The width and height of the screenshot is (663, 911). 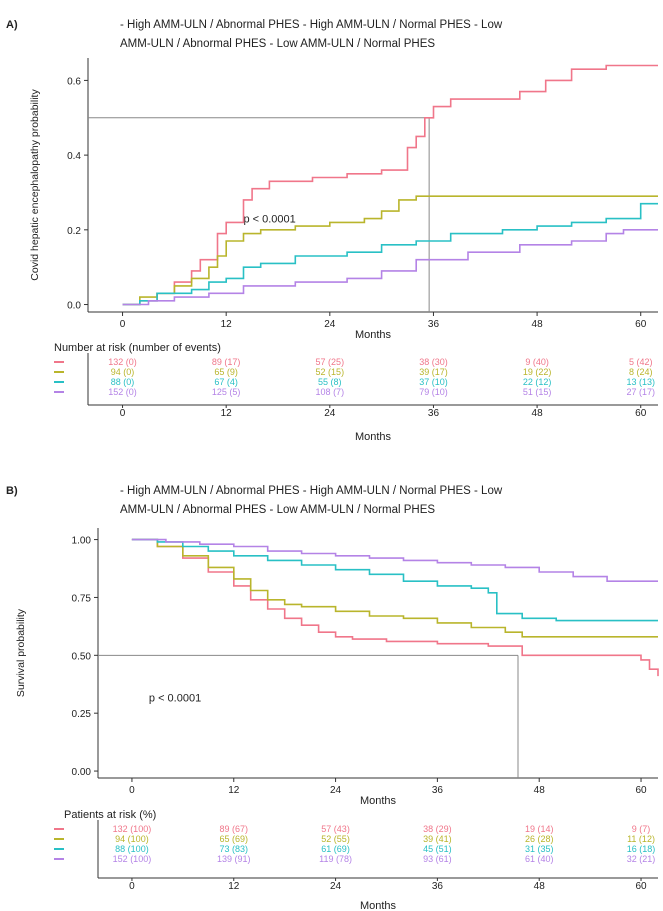 What do you see at coordinates (74, 81) in the screenshot?
I see `y-tick-label: 0.6` at bounding box center [74, 81].